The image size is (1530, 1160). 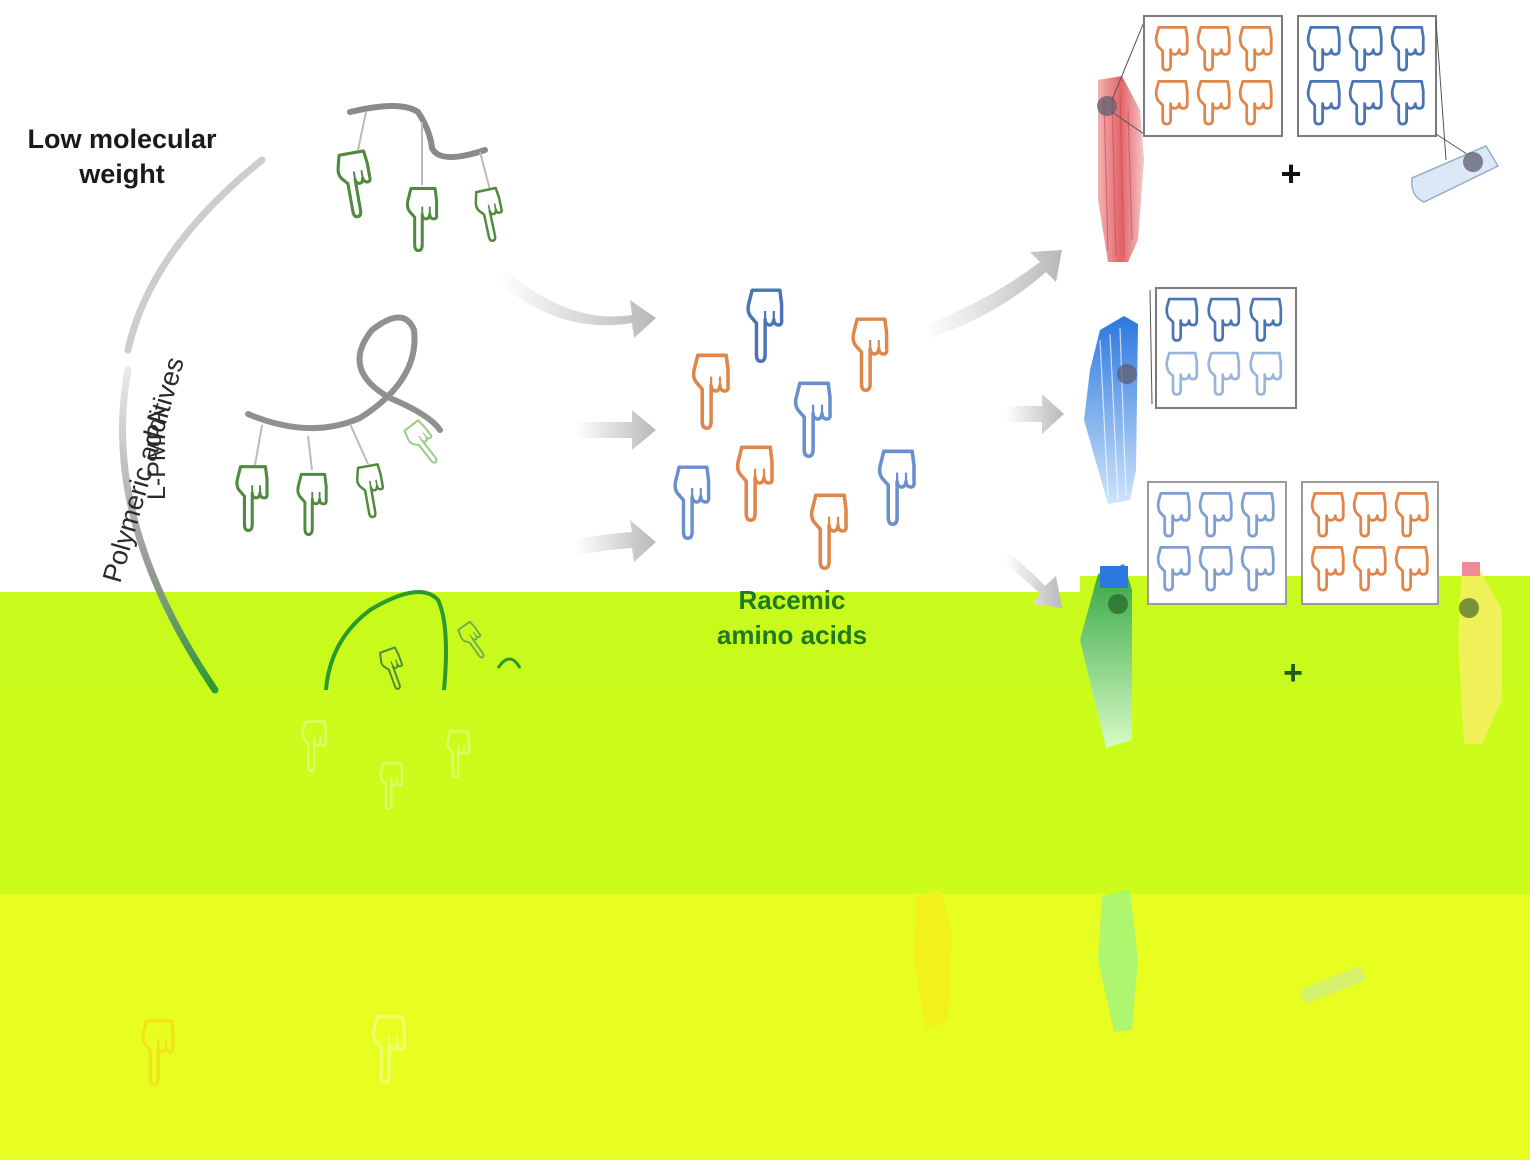 What do you see at coordinates (417, 131) in the screenshot?
I see `low-mw-backbone` at bounding box center [417, 131].